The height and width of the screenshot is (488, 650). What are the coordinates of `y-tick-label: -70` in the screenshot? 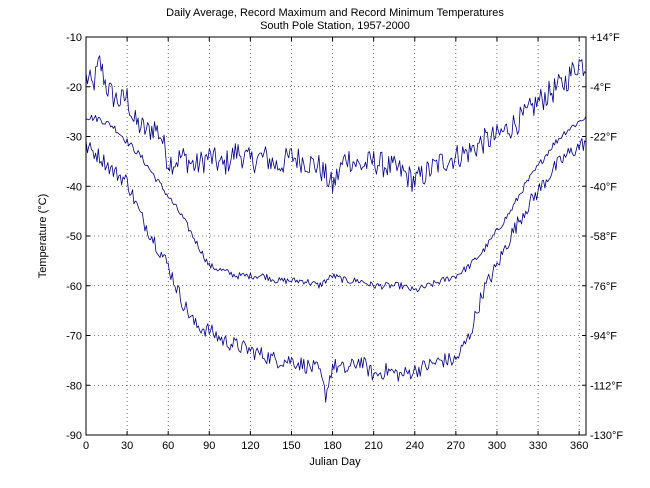 It's located at (74, 337).